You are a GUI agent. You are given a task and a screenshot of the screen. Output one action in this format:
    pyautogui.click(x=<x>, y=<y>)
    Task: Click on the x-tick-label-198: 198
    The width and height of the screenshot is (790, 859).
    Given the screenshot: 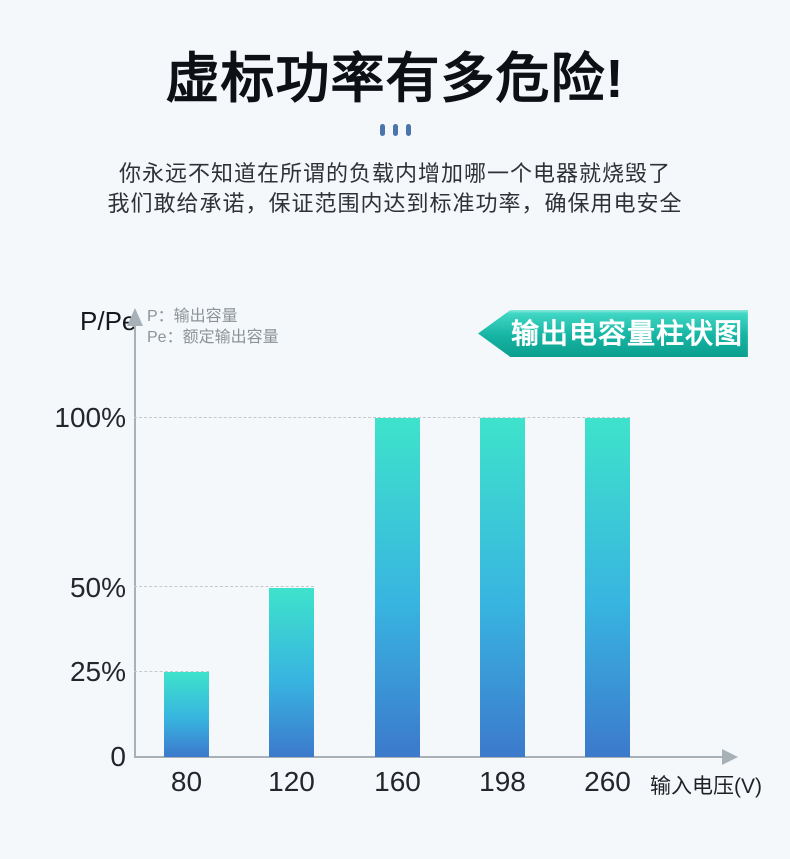 What is the action you would take?
    pyautogui.click(x=502, y=781)
    